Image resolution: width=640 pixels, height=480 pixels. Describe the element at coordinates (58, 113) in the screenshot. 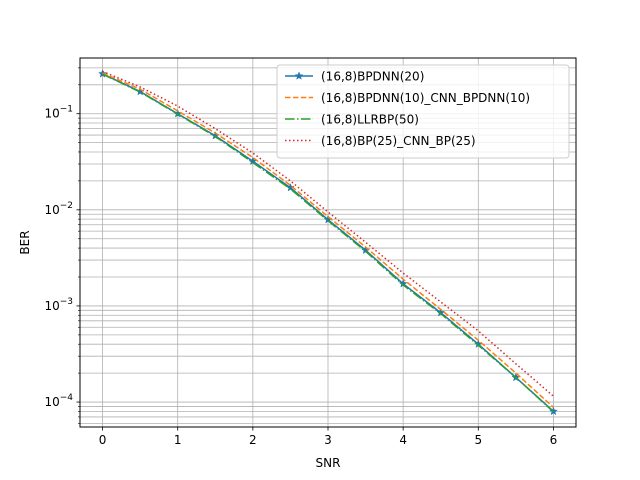

I see `y-tick-label: 10⁻¹` at that location.